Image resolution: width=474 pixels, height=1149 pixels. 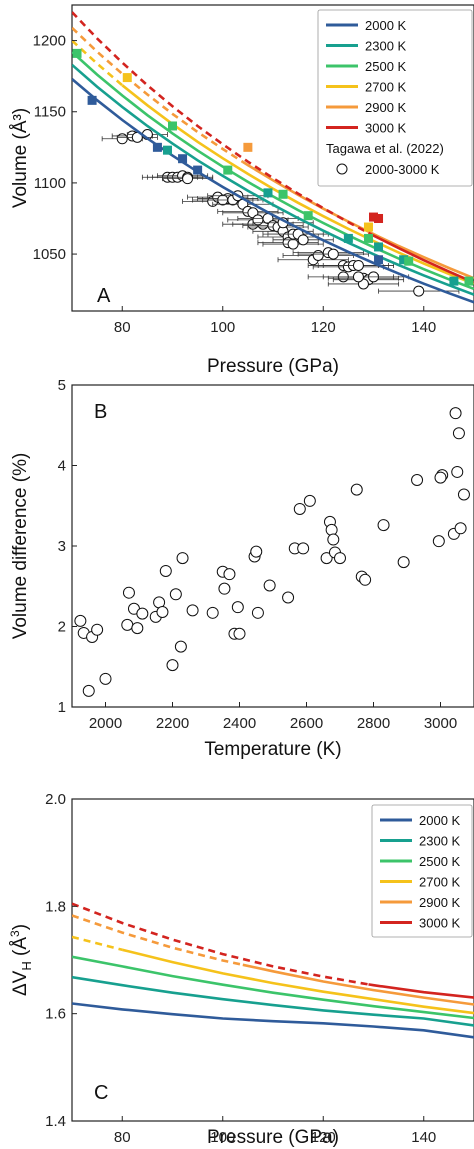 I want to click on panel-b-ytick-label: 4, so click(x=62, y=466).